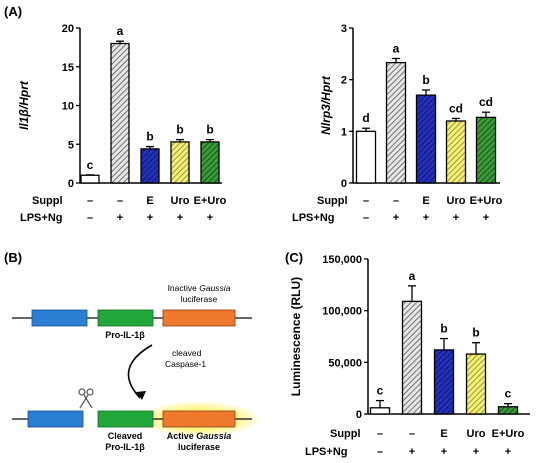  I want to click on cleaved-label-line1: Cleaved, so click(125, 436).